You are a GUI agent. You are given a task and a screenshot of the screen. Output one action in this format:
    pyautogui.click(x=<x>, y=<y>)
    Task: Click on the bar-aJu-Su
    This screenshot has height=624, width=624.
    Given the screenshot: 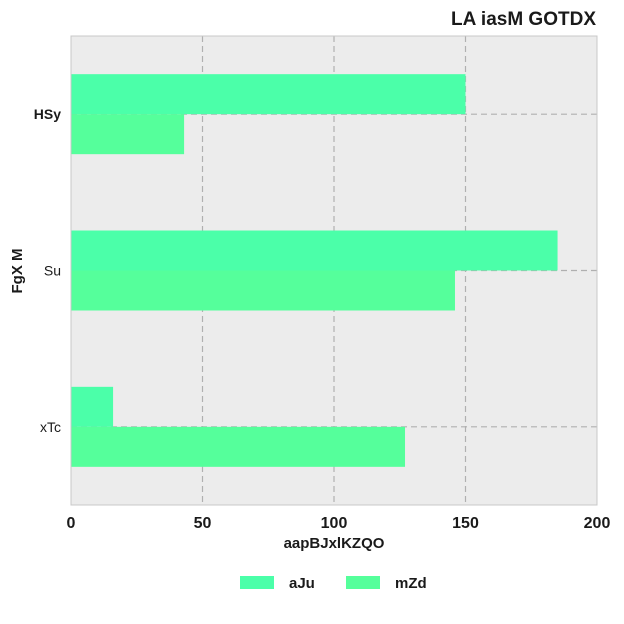 What is the action you would take?
    pyautogui.click(x=314, y=250)
    